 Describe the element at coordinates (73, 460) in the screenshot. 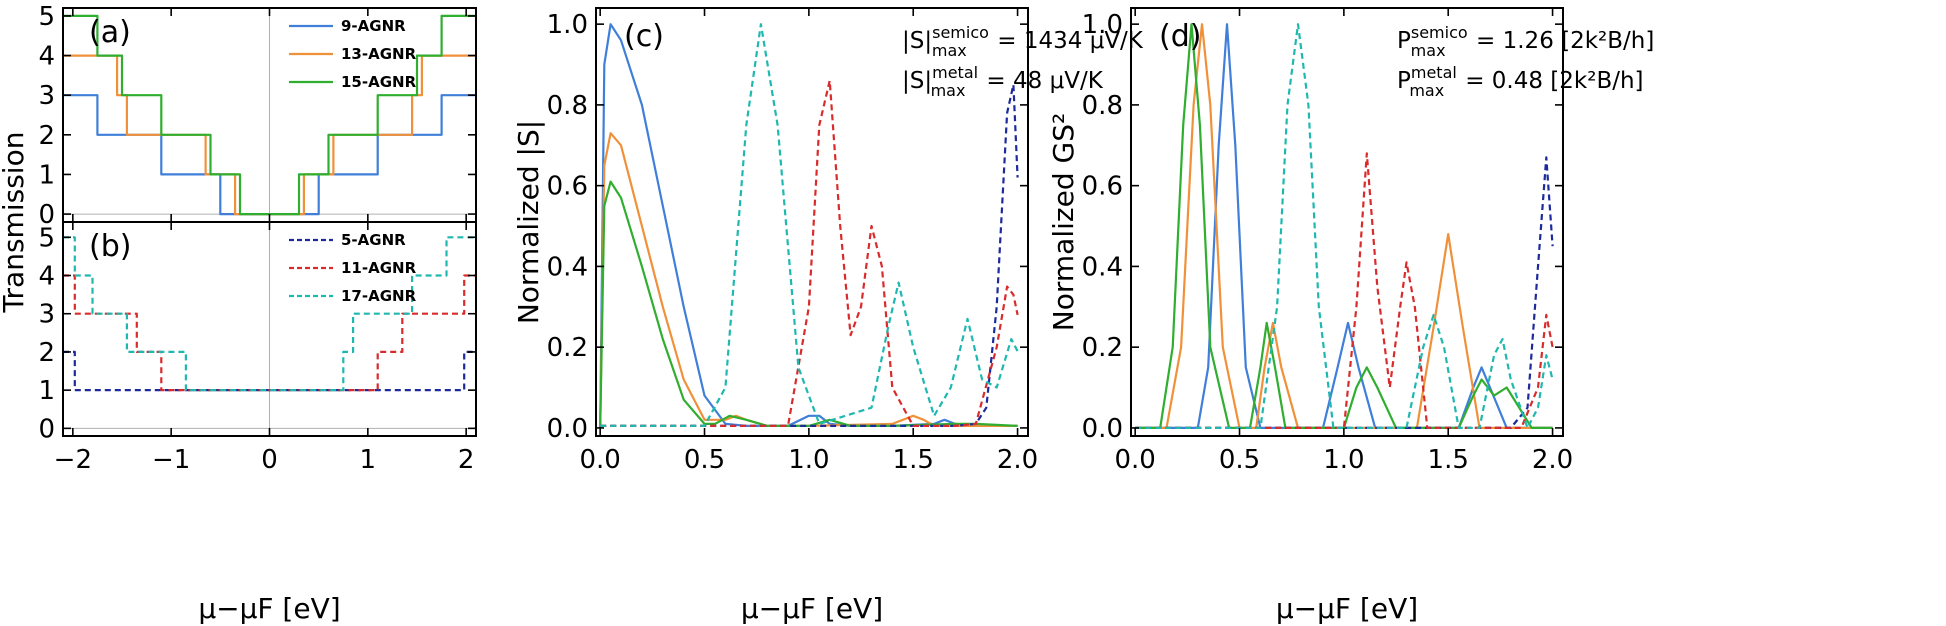

I see `x-tick-label: −2` at that location.